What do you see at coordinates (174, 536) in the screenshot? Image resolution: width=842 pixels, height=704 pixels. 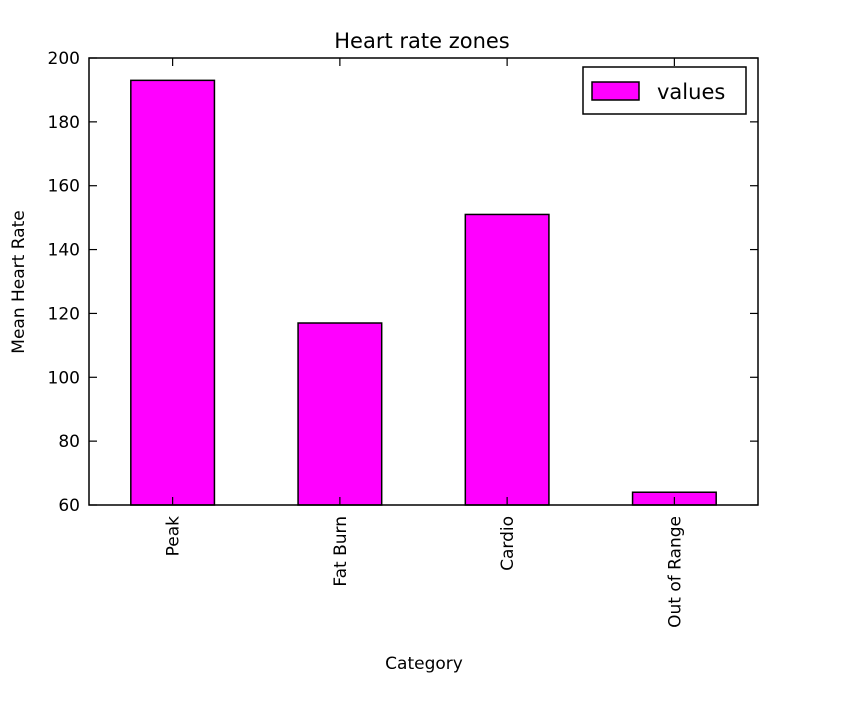 I see `x-tick-label: Peak` at bounding box center [174, 536].